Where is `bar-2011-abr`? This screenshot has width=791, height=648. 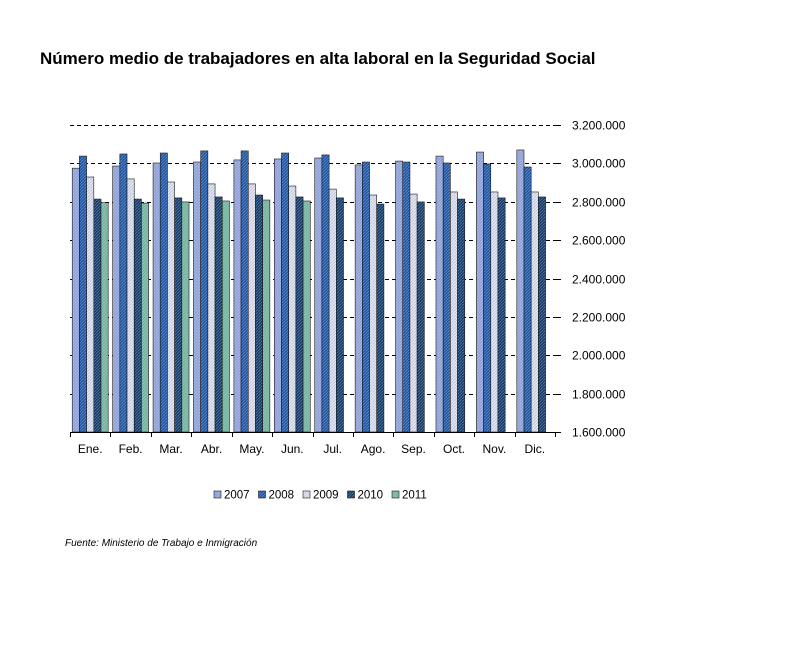 bar-2011-abr is located at coordinates (225, 316).